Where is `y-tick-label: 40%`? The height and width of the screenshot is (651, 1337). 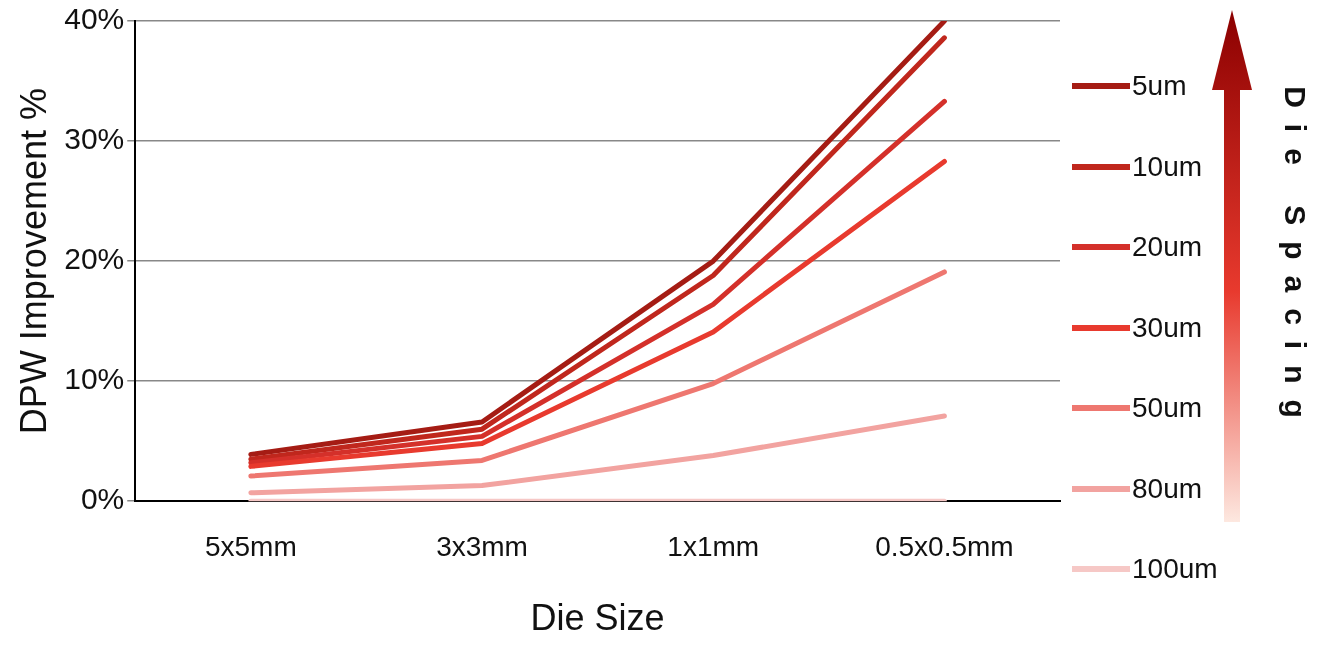 y-tick-label: 40% is located at coordinates (94, 19).